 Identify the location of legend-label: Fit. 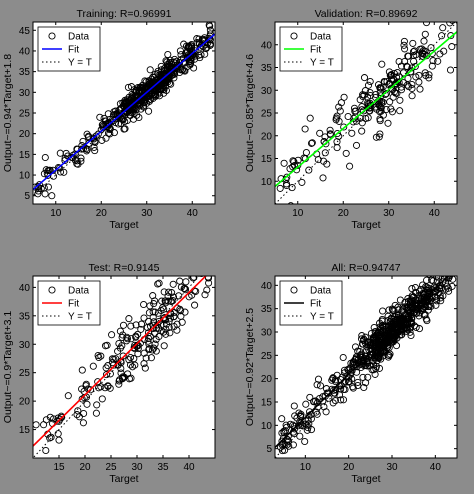
(315, 50).